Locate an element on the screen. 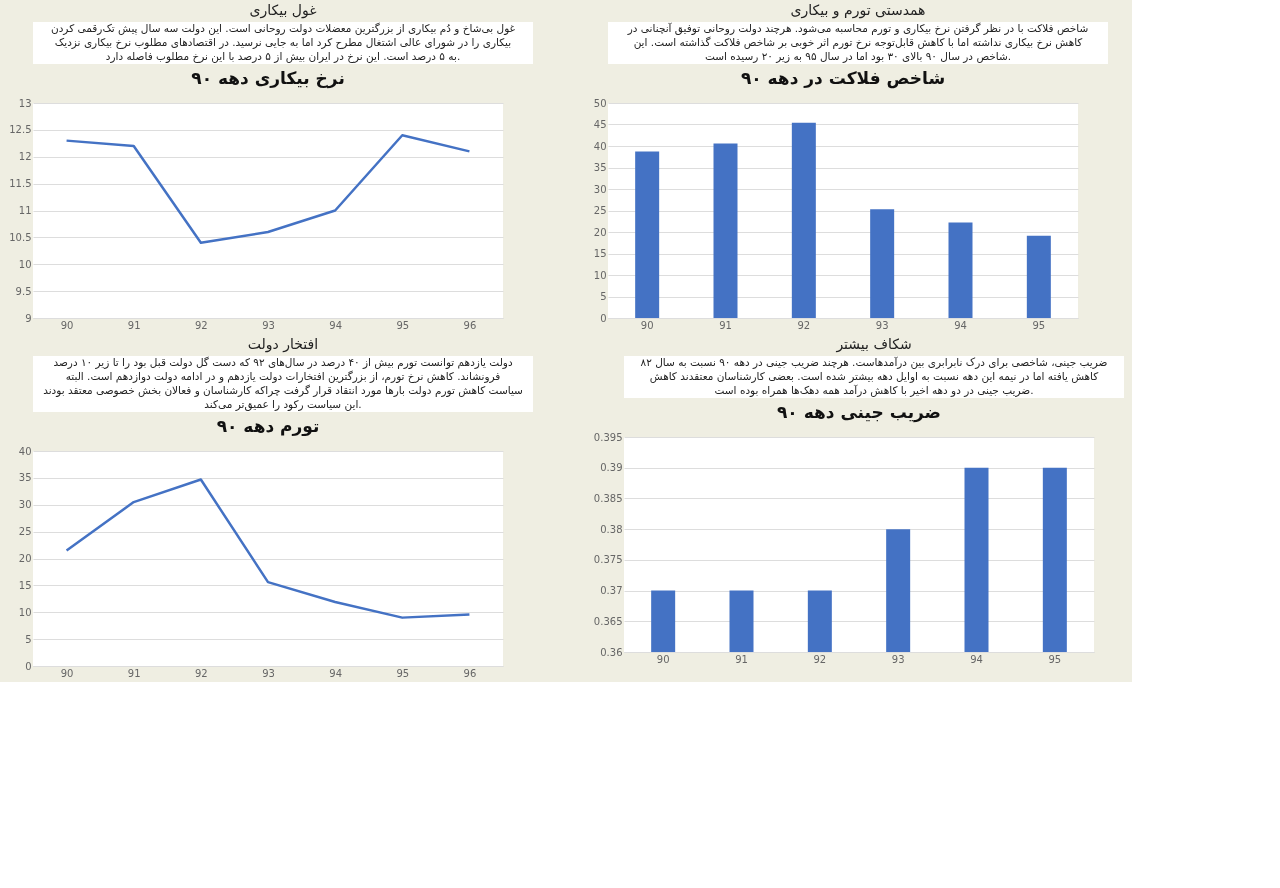 This screenshot has height=888, width=1280. y-tick-label: 0.37 is located at coordinates (611, 591).